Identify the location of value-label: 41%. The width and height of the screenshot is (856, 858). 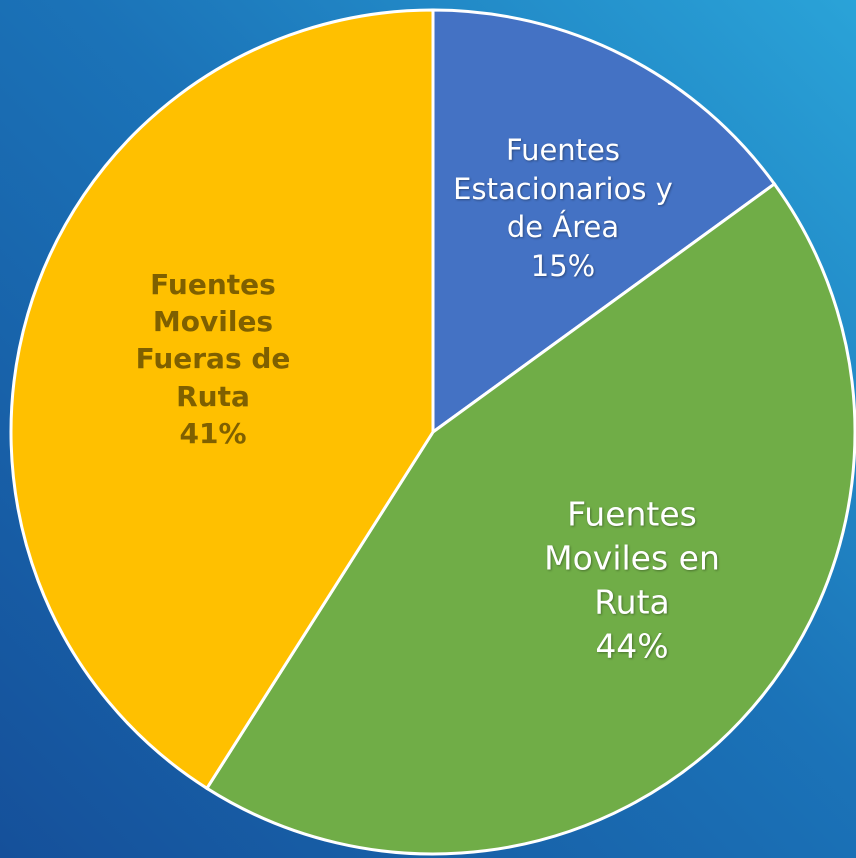
(213, 433).